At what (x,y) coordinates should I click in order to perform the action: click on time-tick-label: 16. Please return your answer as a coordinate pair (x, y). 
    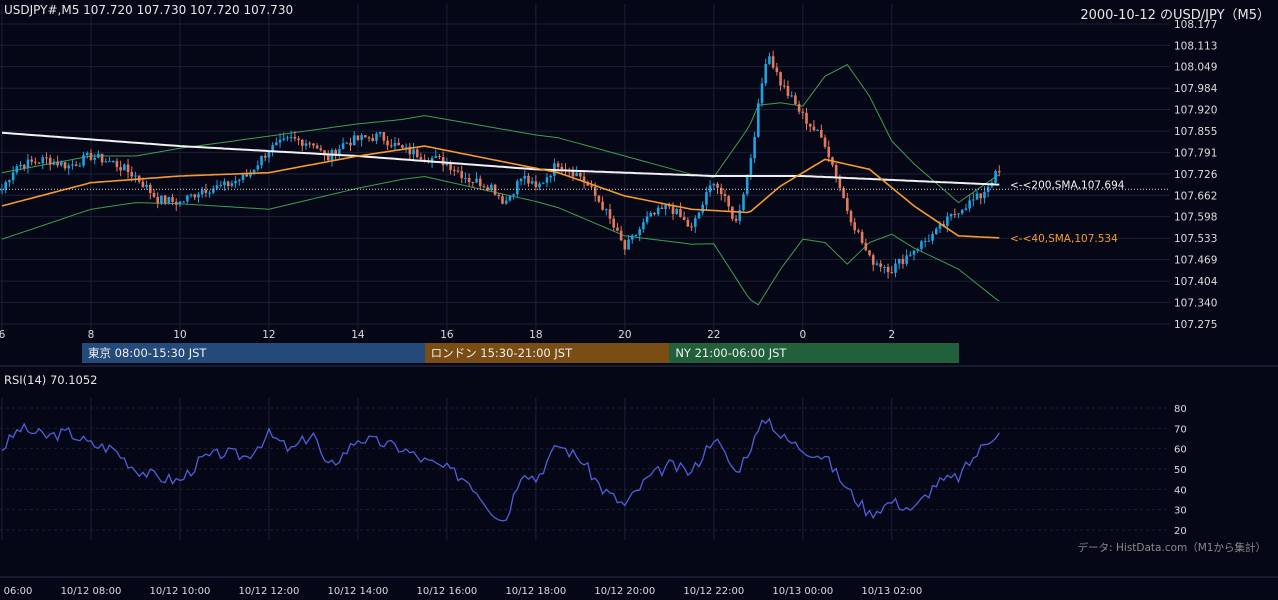
    Looking at the image, I should click on (447, 335).